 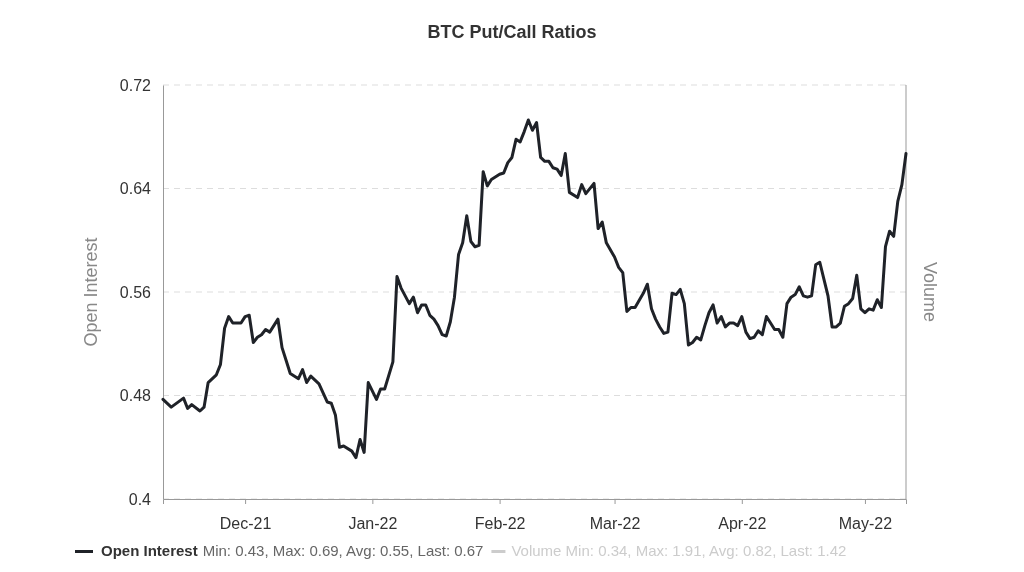 What do you see at coordinates (865, 524) in the screenshot?
I see `x-tick-label: May-22` at bounding box center [865, 524].